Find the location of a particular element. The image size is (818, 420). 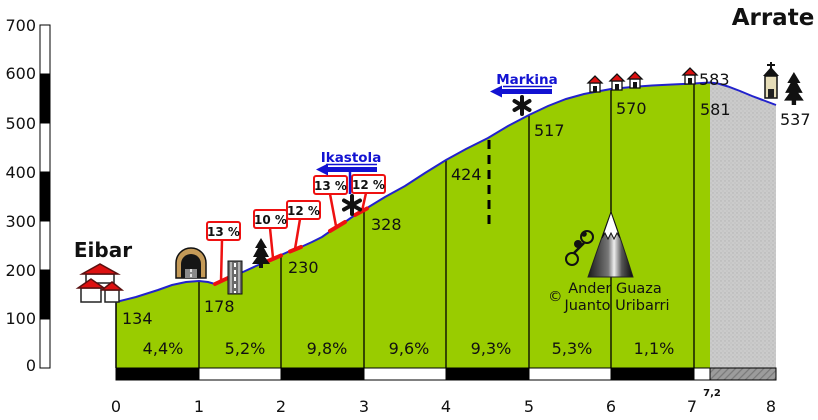

gradient-label-km3: 9,8% is located at coordinates (327, 348).